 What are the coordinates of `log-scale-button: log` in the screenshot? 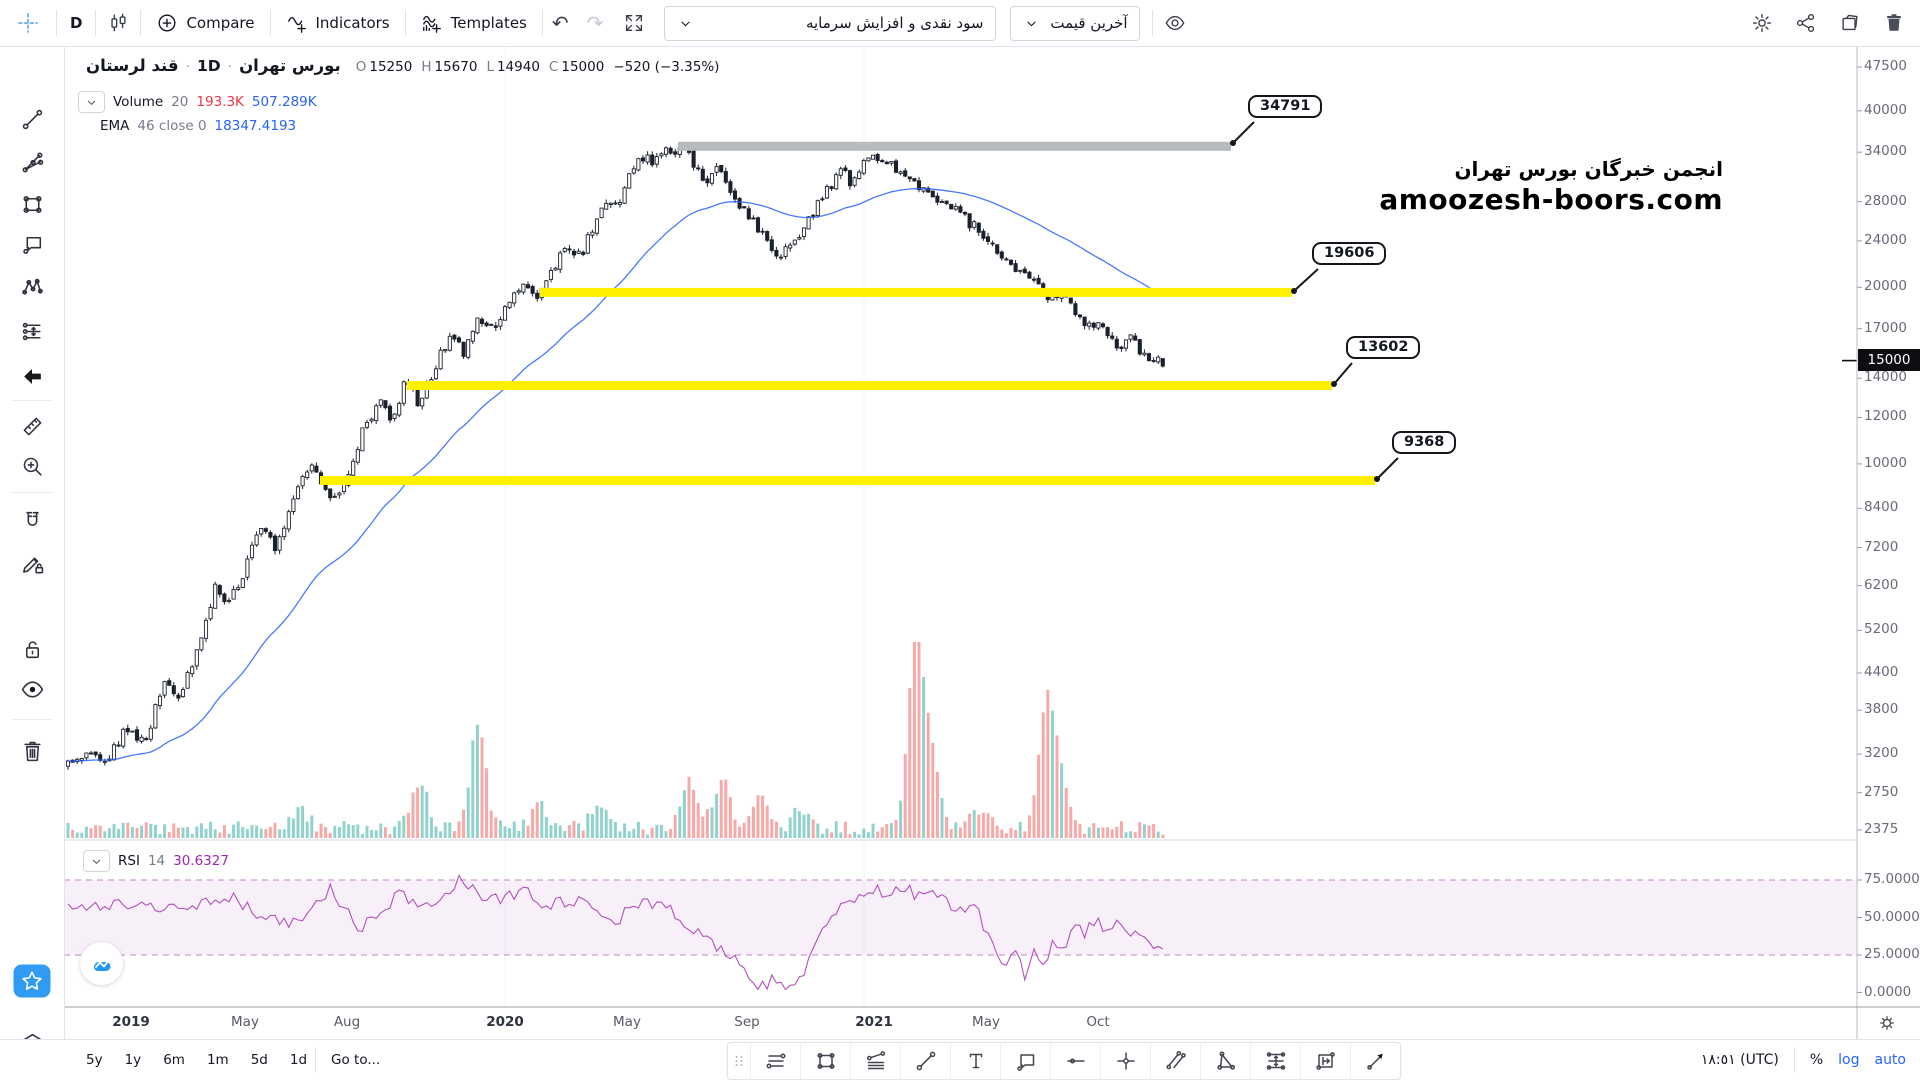 It's located at (1849, 1060).